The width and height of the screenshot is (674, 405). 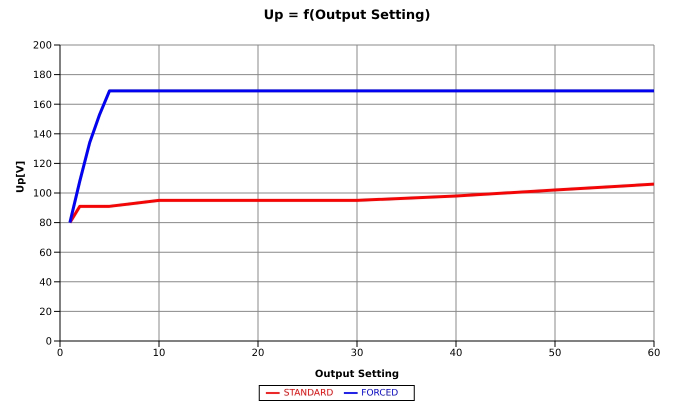 I want to click on y-tick-label: 0, so click(x=49, y=342).